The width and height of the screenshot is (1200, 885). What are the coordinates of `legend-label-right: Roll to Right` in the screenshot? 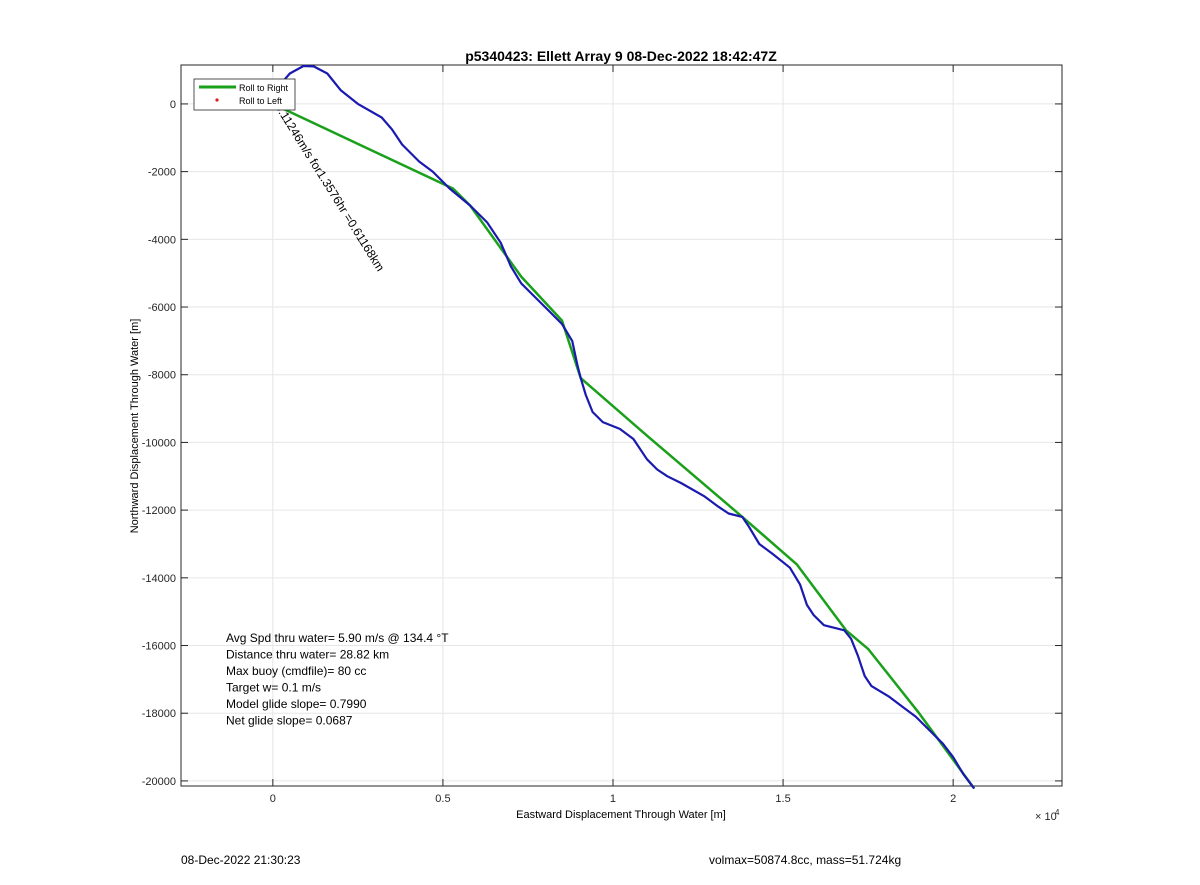 It's located at (264, 88).